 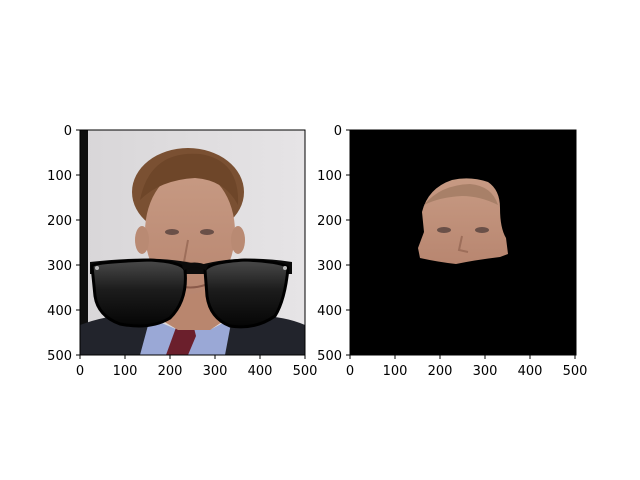 What do you see at coordinates (59, 244) in the screenshot?
I see `left-y-tick-labels: 0 100 200 300 400 500` at bounding box center [59, 244].